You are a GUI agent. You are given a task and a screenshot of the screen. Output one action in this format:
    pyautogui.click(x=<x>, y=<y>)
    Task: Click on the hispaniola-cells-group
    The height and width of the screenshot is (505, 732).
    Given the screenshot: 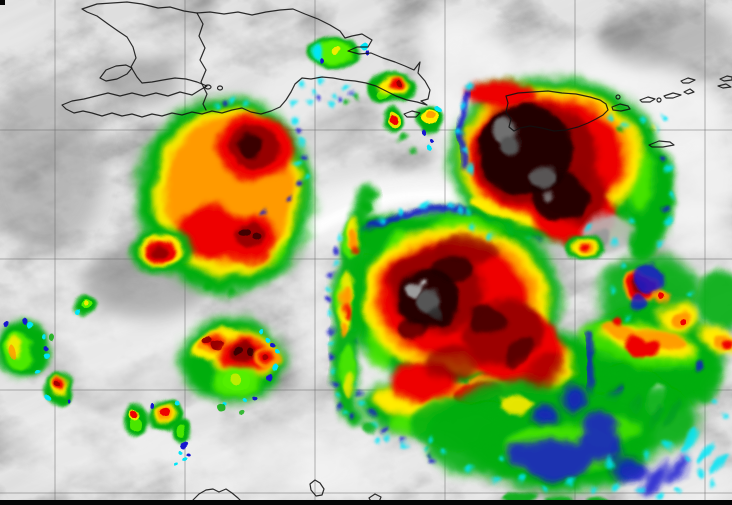 What is the action you would take?
    pyautogui.click(x=369, y=96)
    